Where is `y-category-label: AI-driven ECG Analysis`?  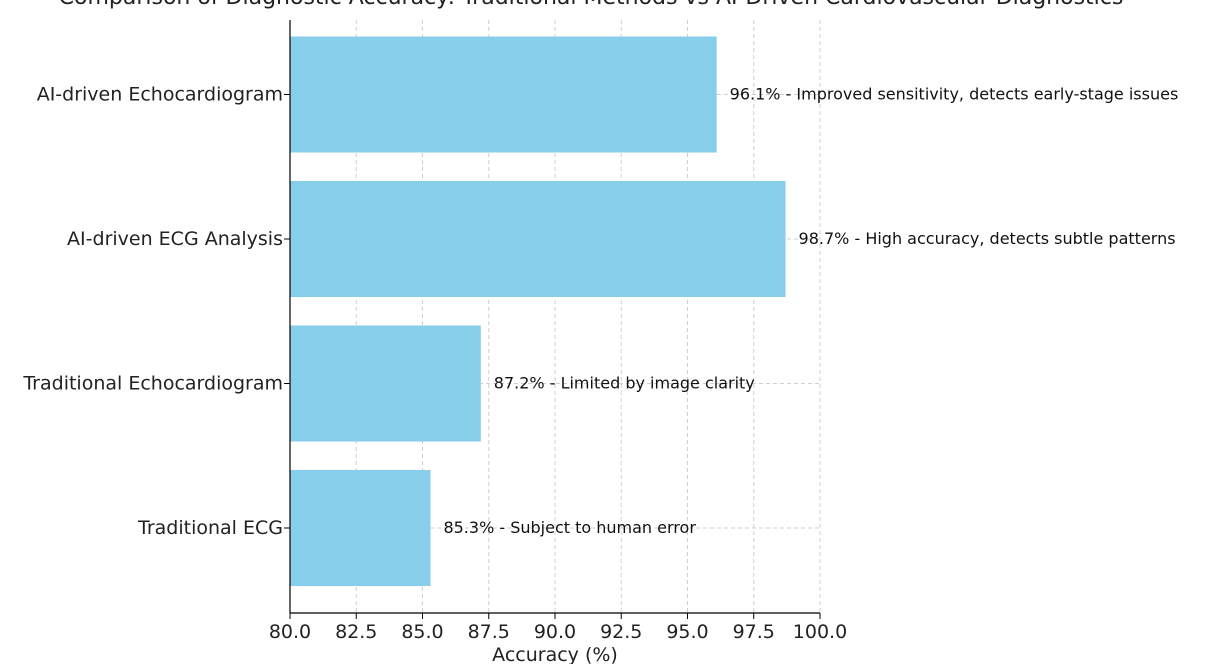
y-category-label: AI-driven ECG Analysis is located at coordinates (175, 239).